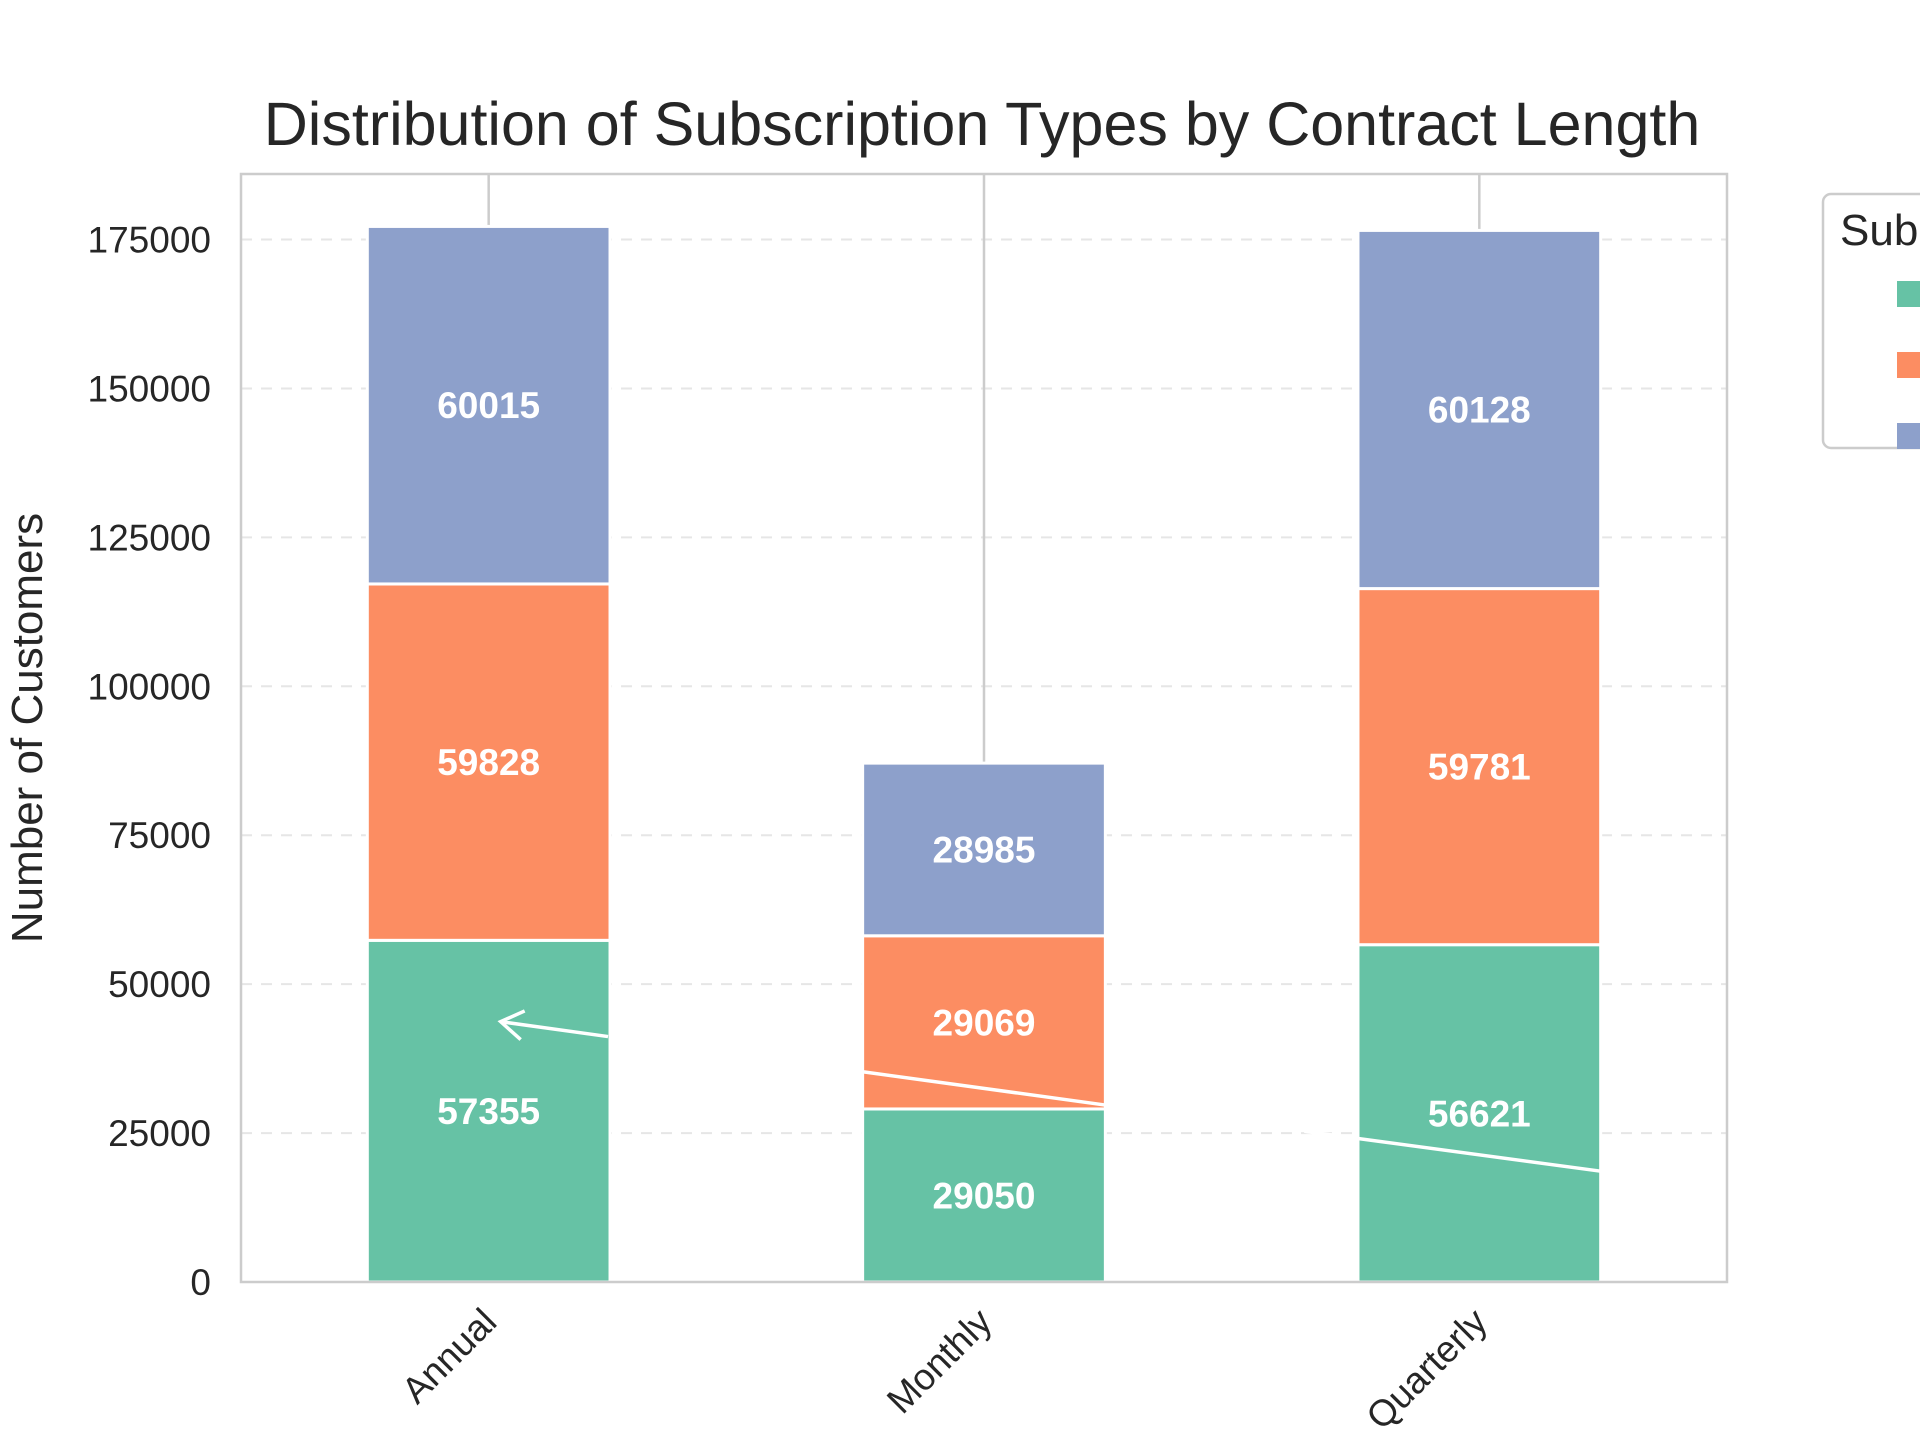 The height and width of the screenshot is (1445, 1920). I want to click on annotation-arrows, so click(1049, 1091).